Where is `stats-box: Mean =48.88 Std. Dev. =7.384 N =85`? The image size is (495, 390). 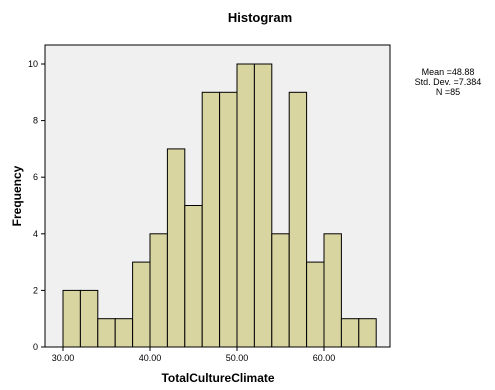
stats-box: Mean =48.88 Std. Dev. =7.384 N =85 is located at coordinates (448, 82).